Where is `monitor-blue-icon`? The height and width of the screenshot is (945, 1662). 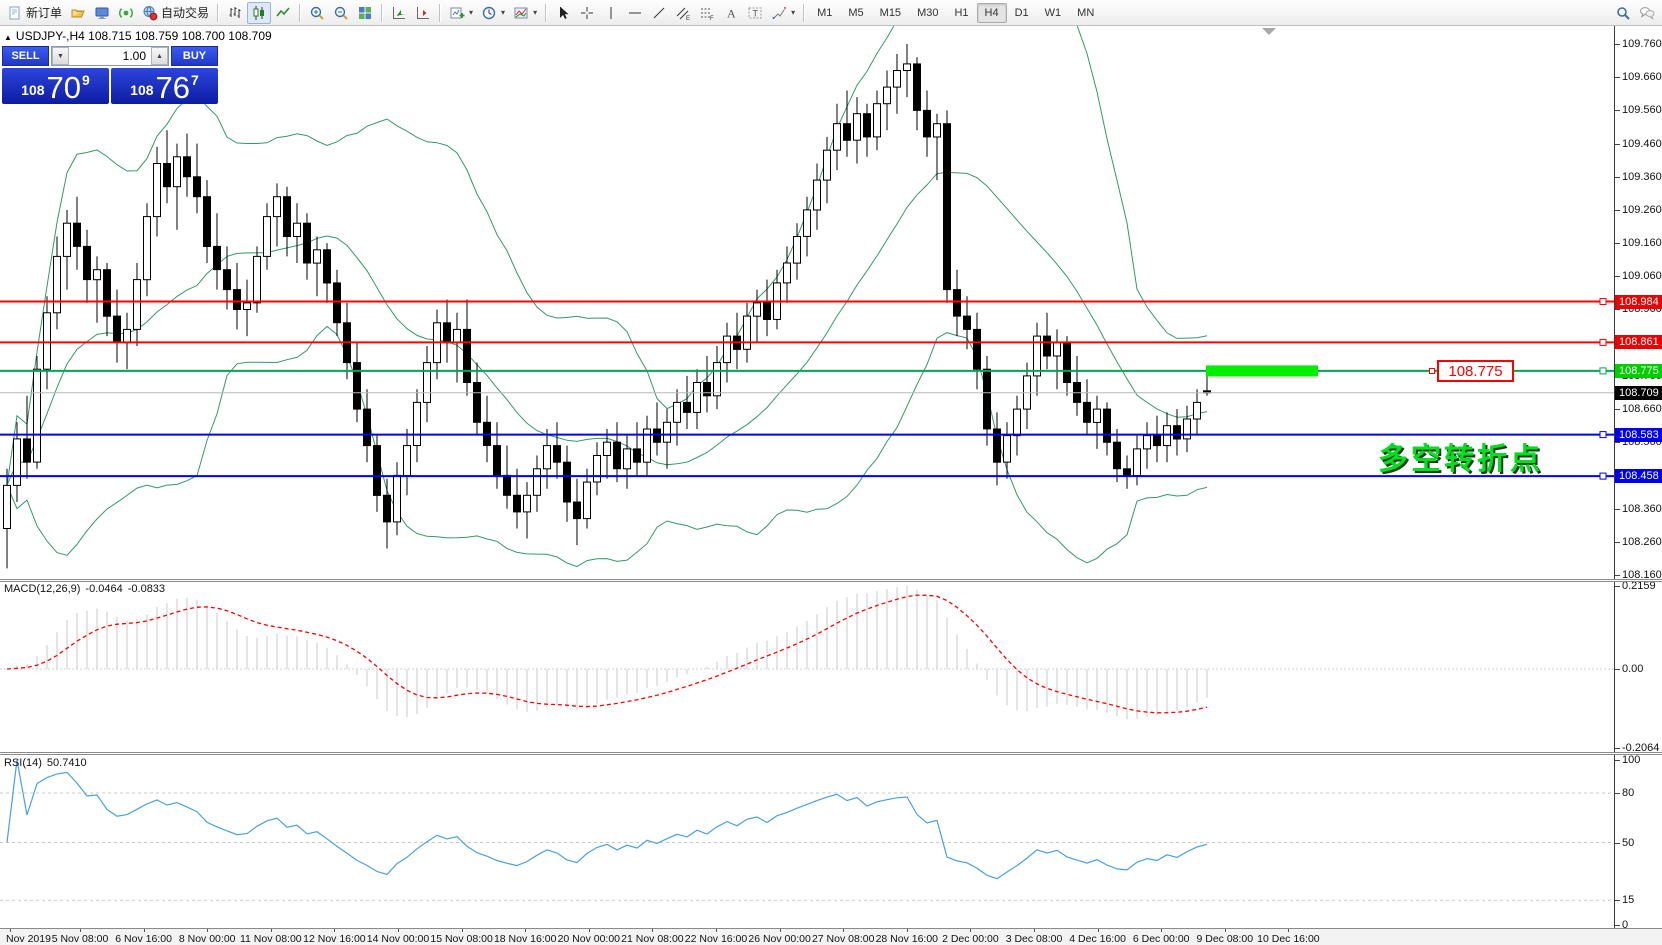
monitor-blue-icon is located at coordinates (102, 13).